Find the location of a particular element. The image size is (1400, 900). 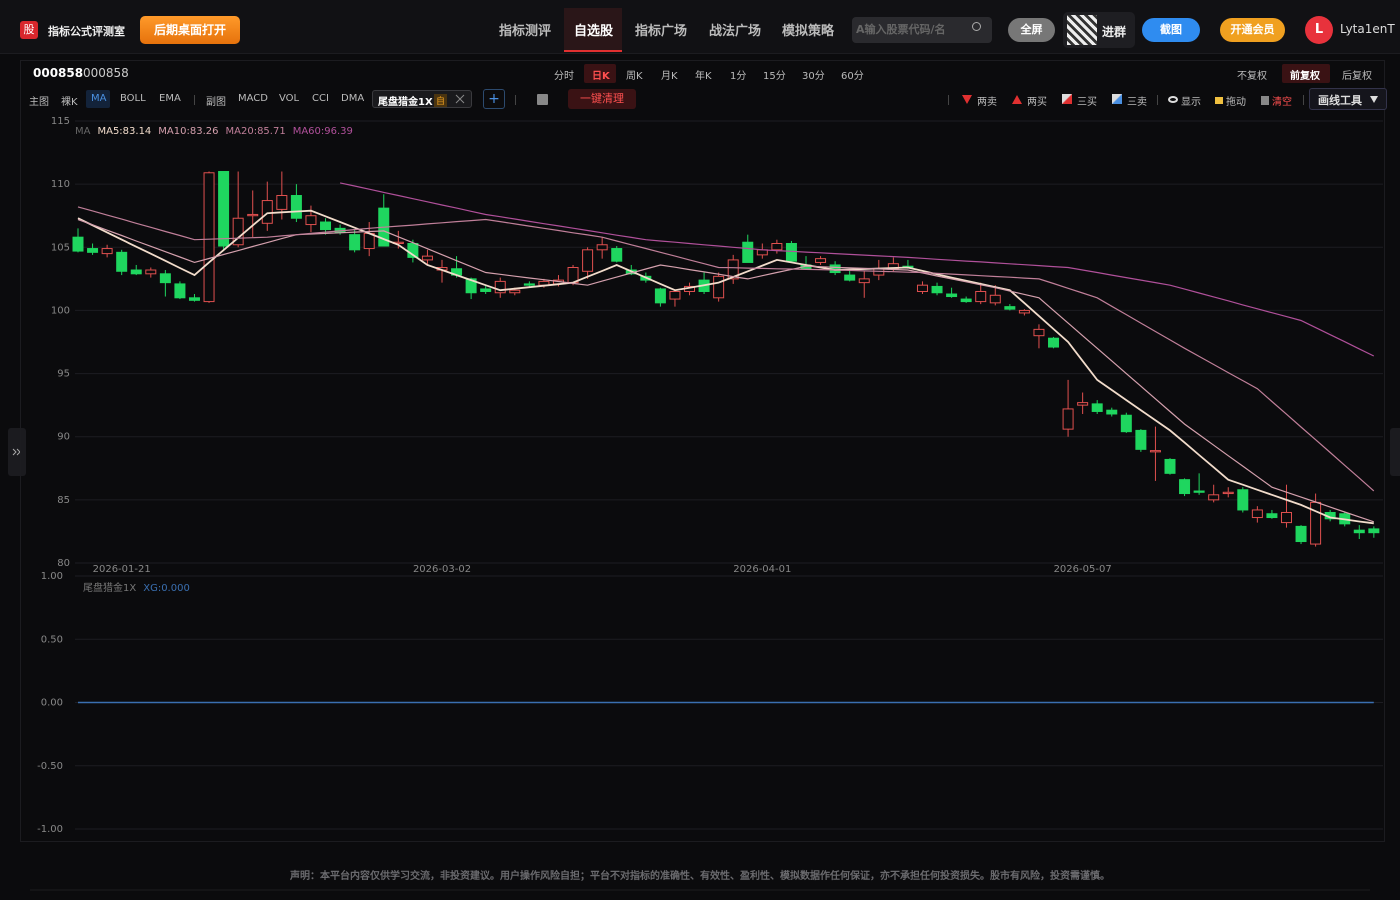

y-tick-label: 0.00 is located at coordinates (52, 703).